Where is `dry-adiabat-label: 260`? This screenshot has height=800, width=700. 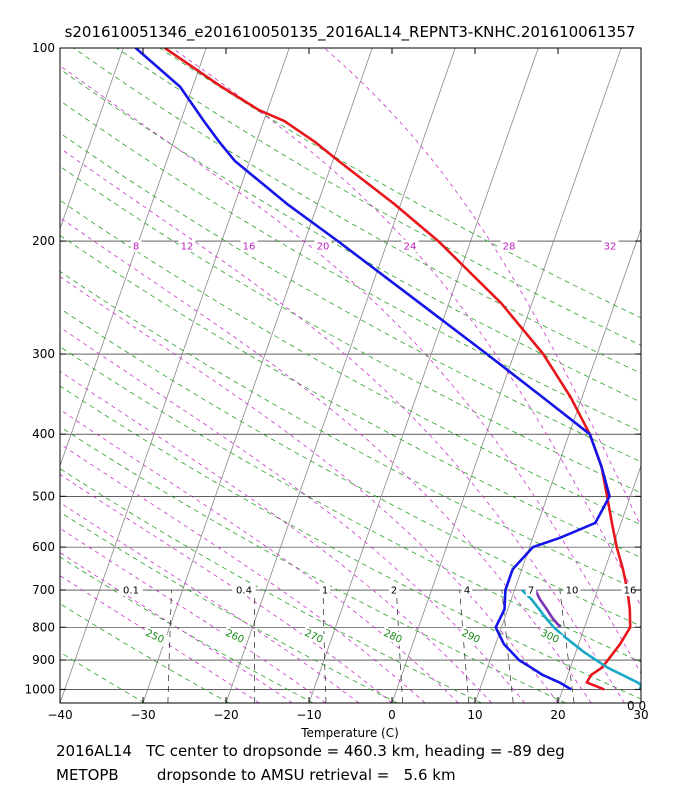 dry-adiabat-label: 260 is located at coordinates (235, 636).